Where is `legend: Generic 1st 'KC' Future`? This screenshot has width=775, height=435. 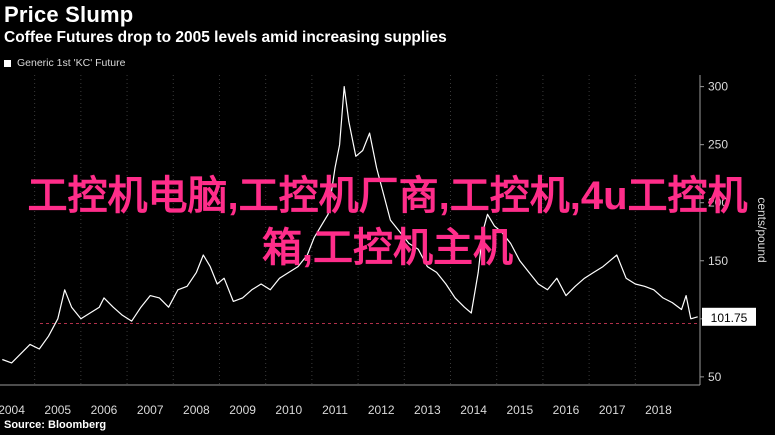
legend: Generic 1st 'KC' Future is located at coordinates (64, 63).